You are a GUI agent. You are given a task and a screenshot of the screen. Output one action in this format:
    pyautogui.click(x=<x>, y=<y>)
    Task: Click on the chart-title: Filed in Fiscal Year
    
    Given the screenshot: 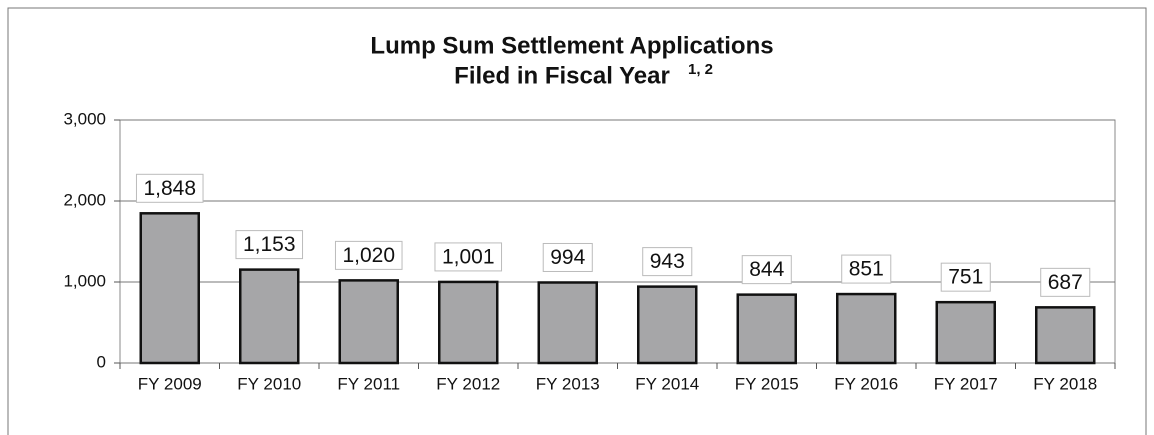 What is the action you would take?
    pyautogui.click(x=562, y=75)
    